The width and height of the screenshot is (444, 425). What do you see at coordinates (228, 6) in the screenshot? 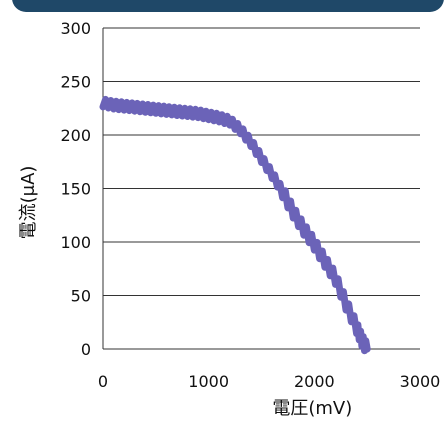
I see `header-band` at bounding box center [228, 6].